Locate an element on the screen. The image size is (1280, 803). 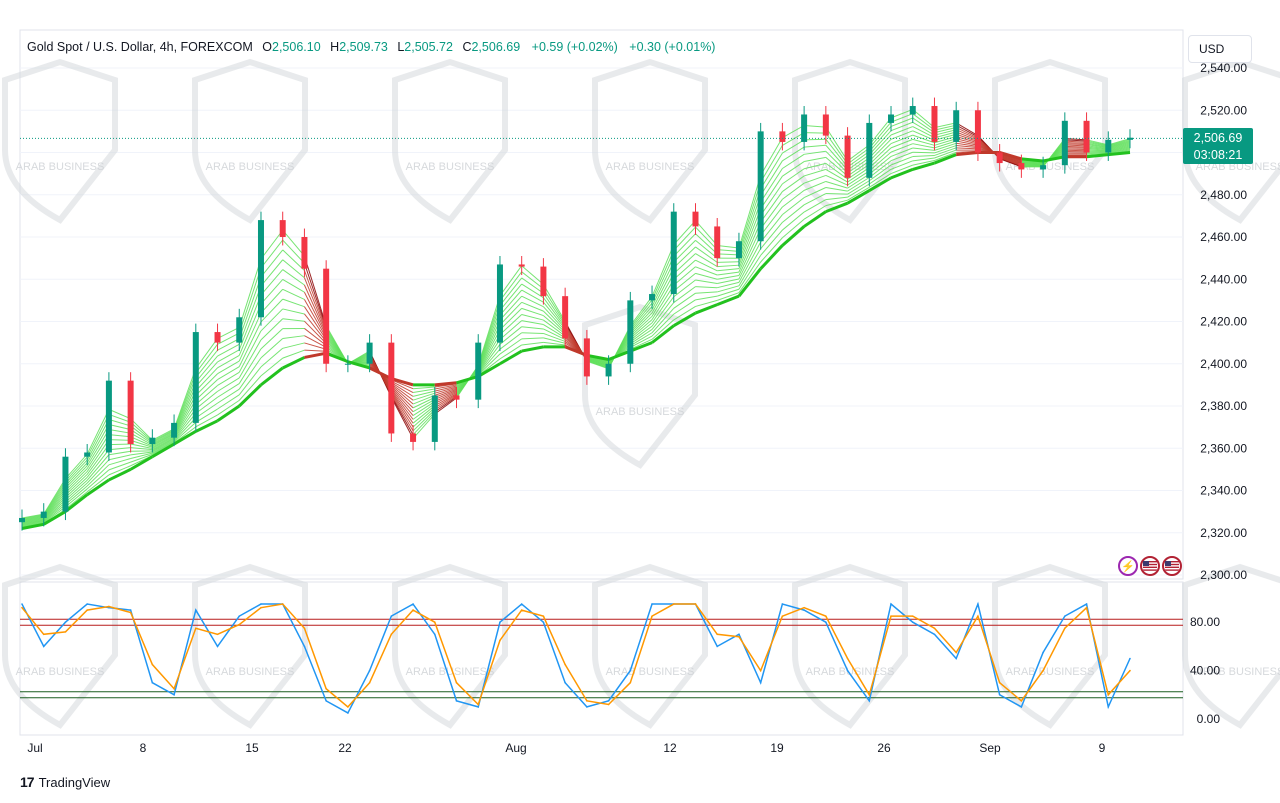
last-price-value: 2,506.69 is located at coordinates (1218, 138).